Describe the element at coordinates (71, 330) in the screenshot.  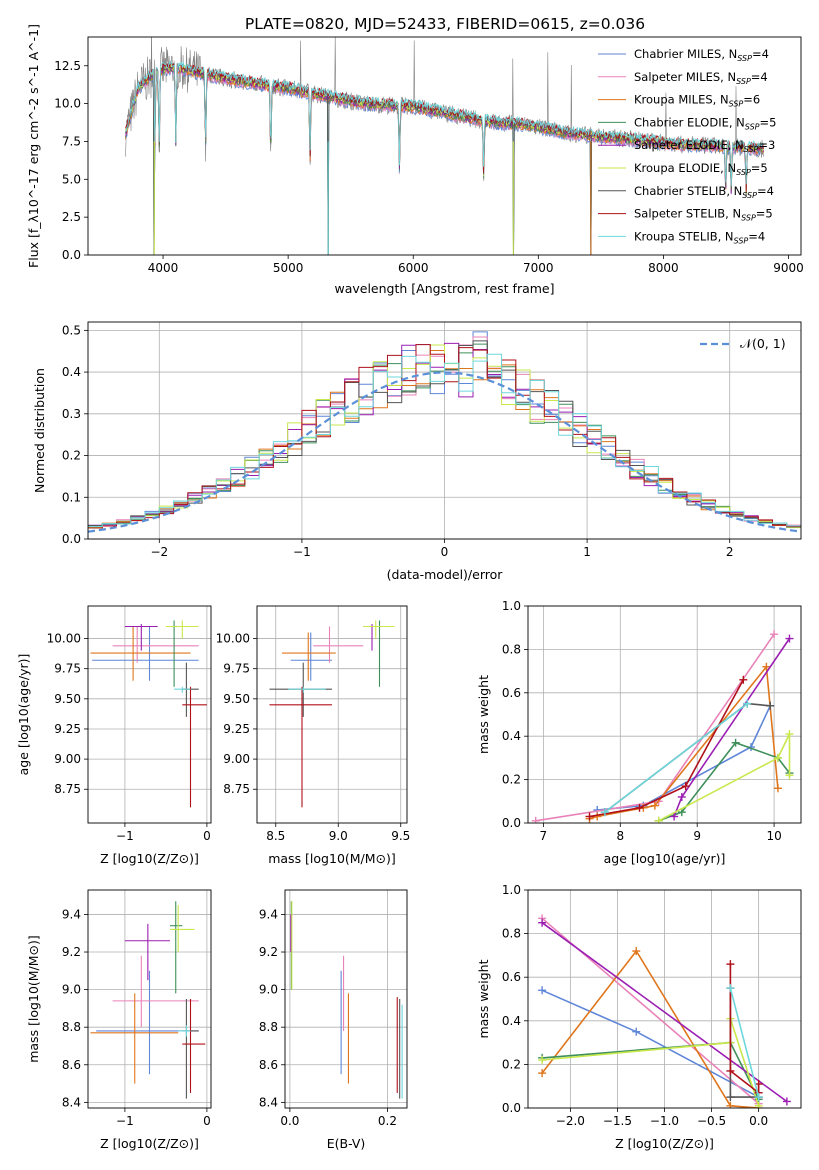
I see `y-tick-label: 0.5` at that location.